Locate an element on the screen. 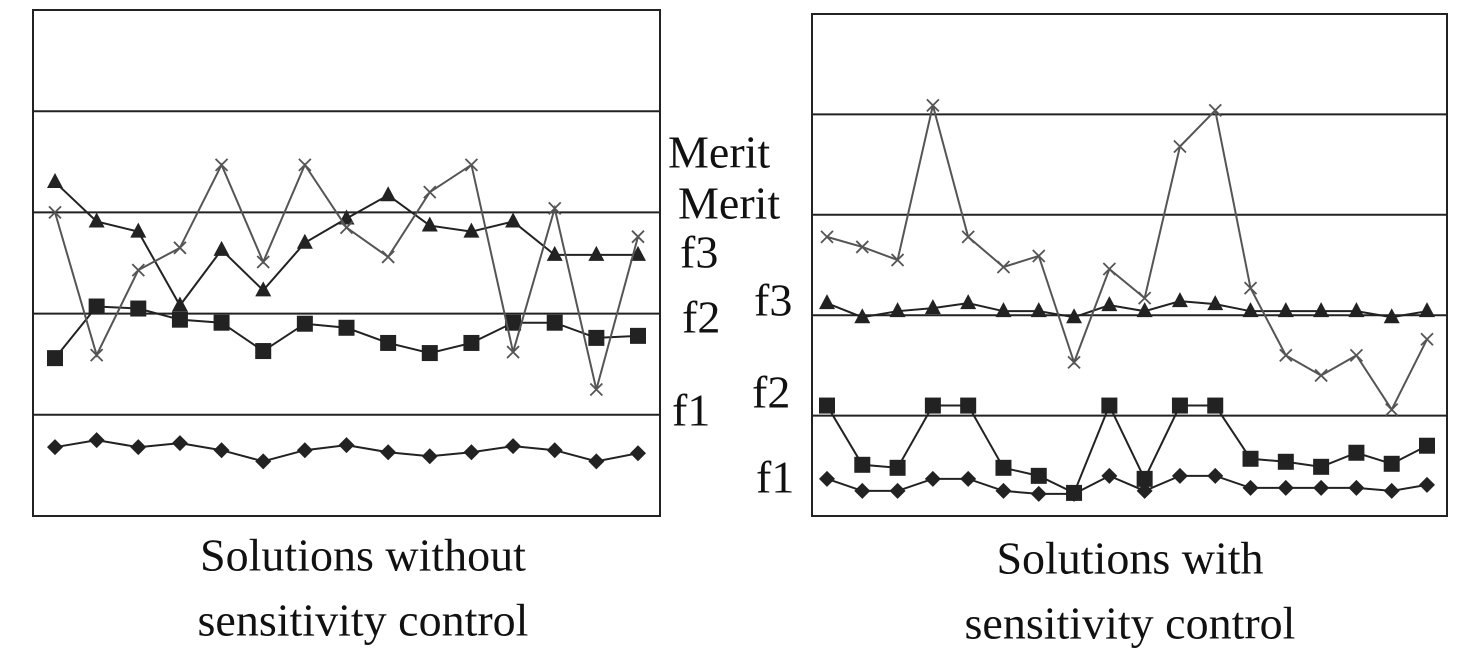  series-label: Merit is located at coordinates (719, 152).